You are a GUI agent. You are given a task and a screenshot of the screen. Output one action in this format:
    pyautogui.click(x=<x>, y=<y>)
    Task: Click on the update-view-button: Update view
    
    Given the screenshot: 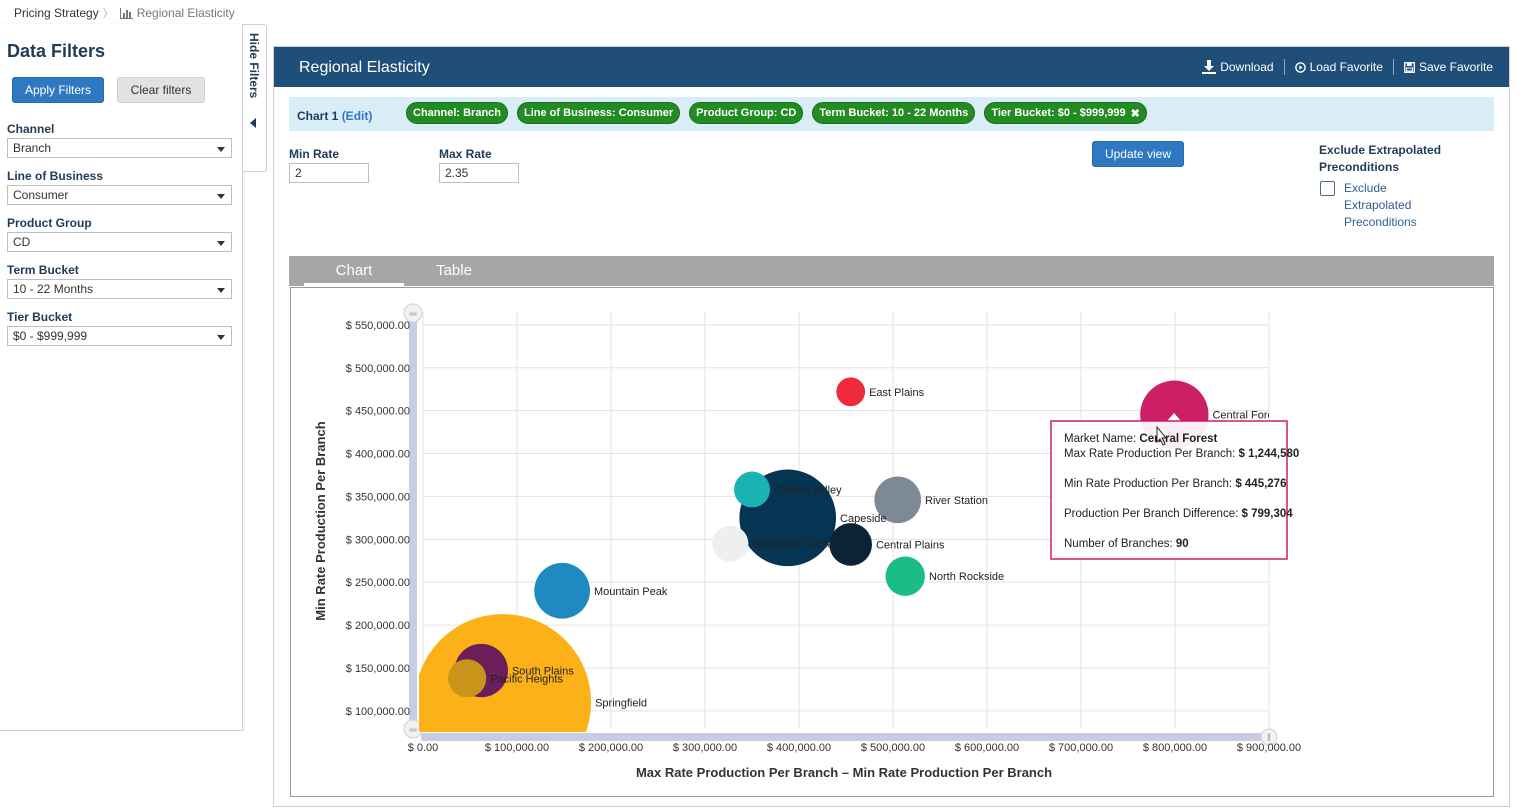 What is the action you would take?
    pyautogui.click(x=1138, y=154)
    